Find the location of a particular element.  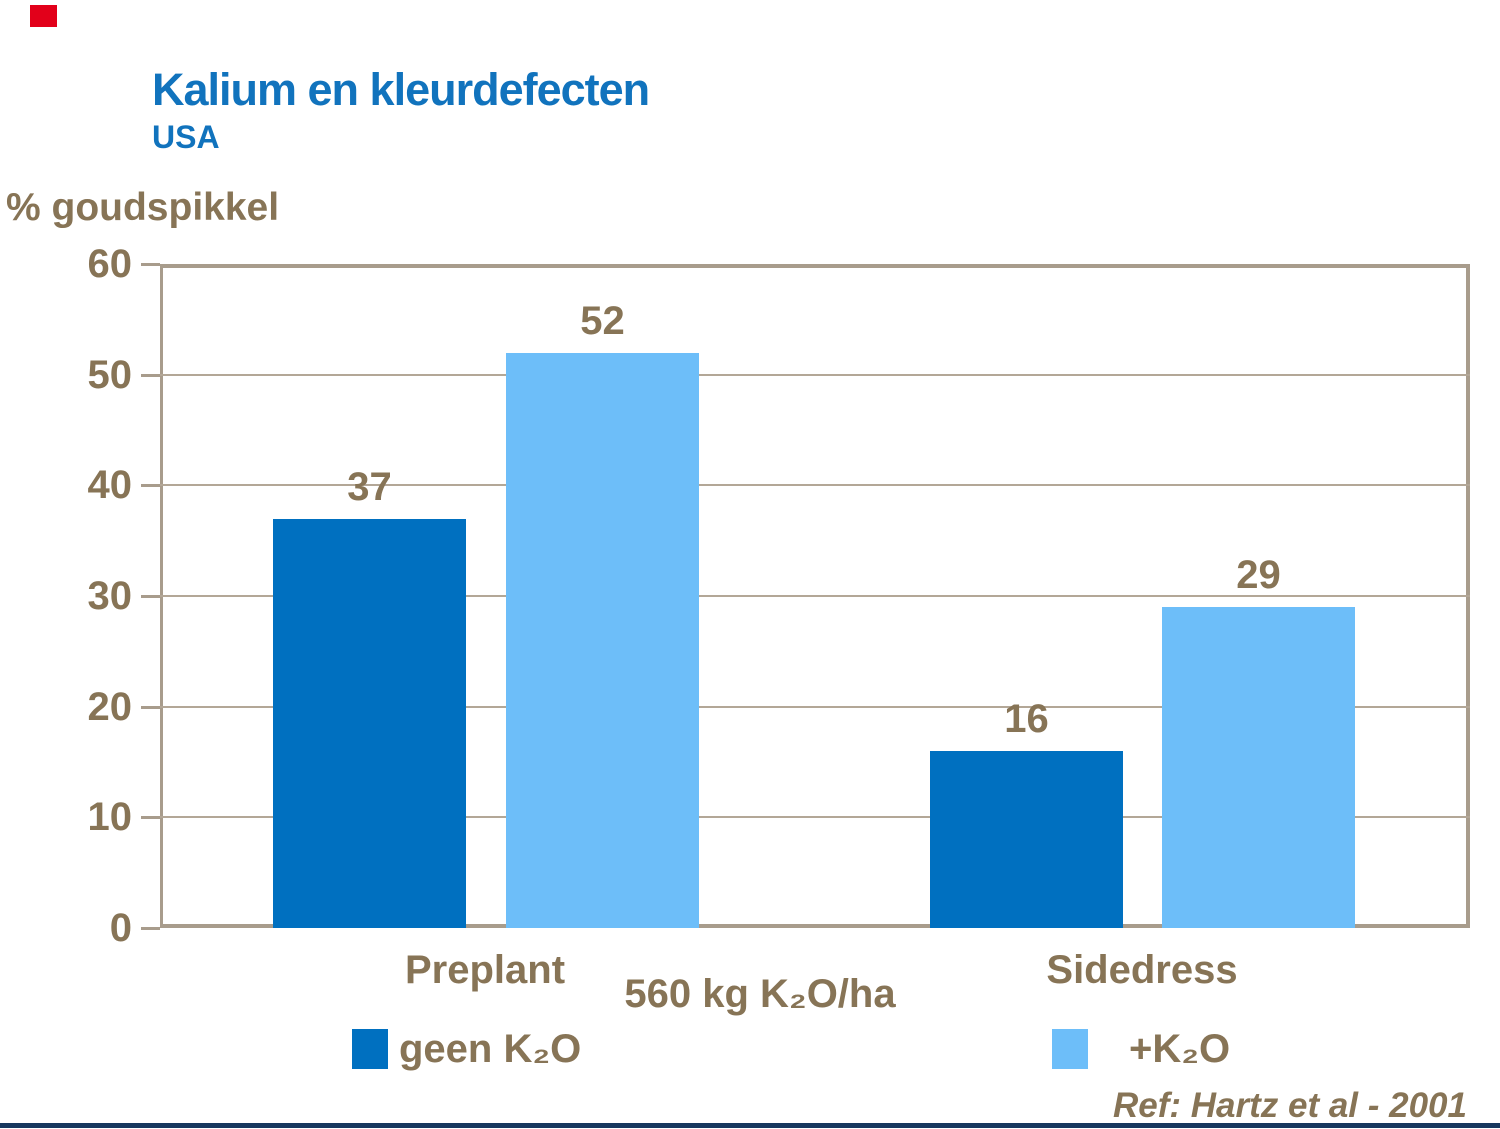

y-tick-label-0: 0 is located at coordinates (120, 928).